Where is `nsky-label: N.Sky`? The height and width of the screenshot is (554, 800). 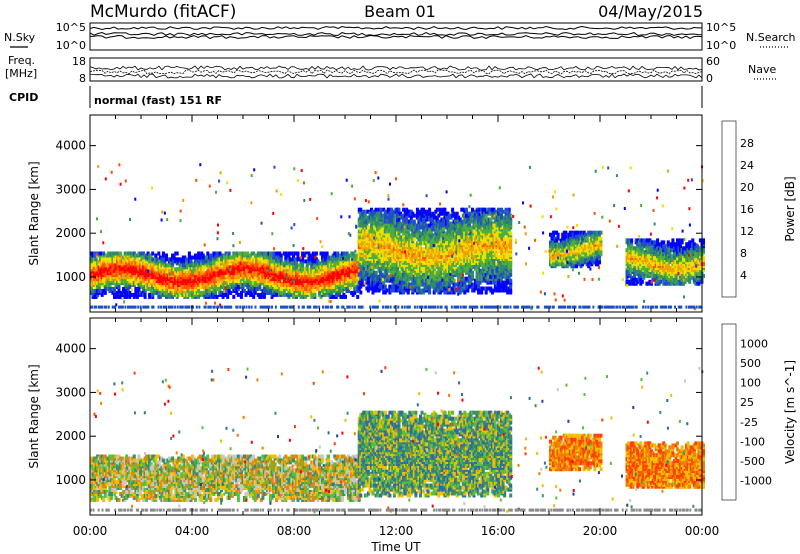 nsky-label: N.Sky is located at coordinates (20, 37).